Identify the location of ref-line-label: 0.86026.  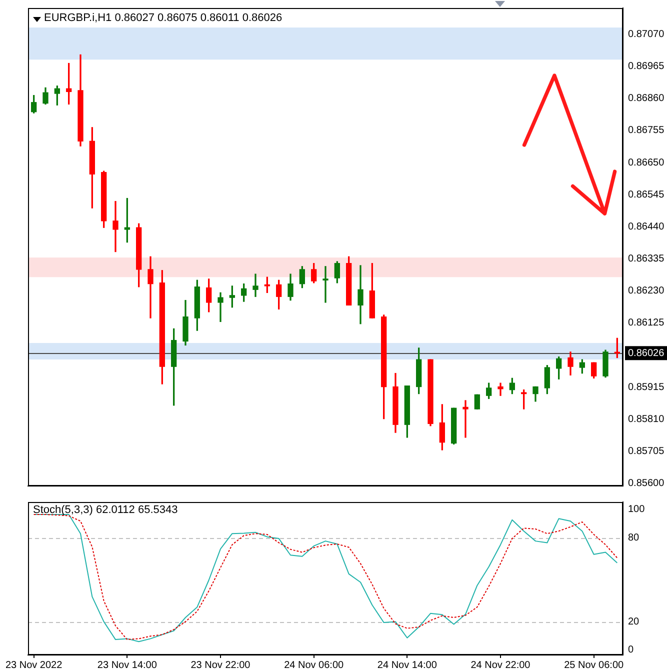
(646, 353).